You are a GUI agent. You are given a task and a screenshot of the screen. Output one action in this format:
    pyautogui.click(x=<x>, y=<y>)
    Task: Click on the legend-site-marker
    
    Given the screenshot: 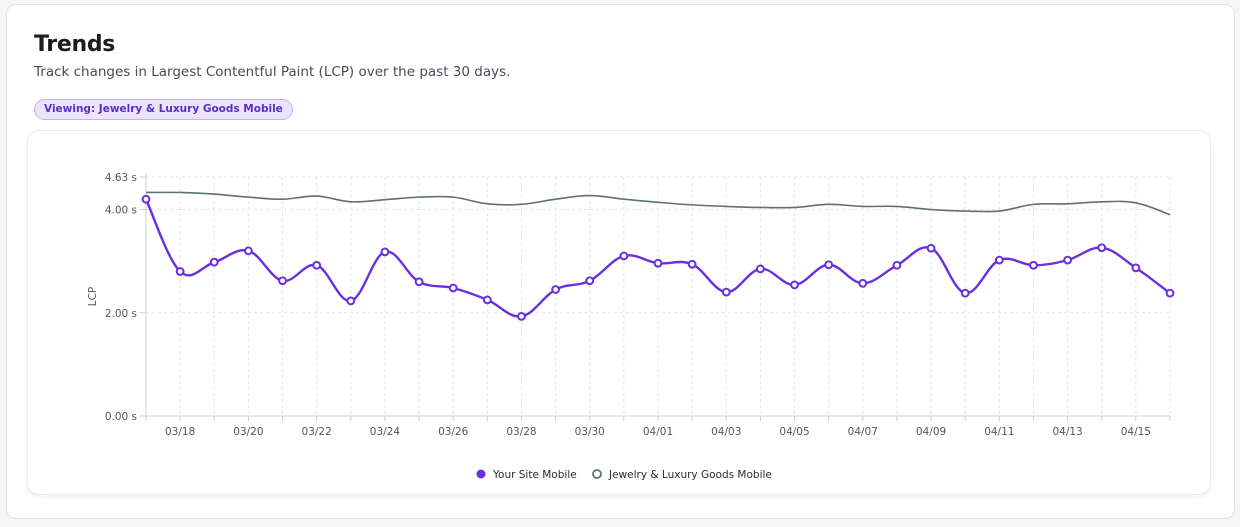 What is the action you would take?
    pyautogui.click(x=481, y=474)
    